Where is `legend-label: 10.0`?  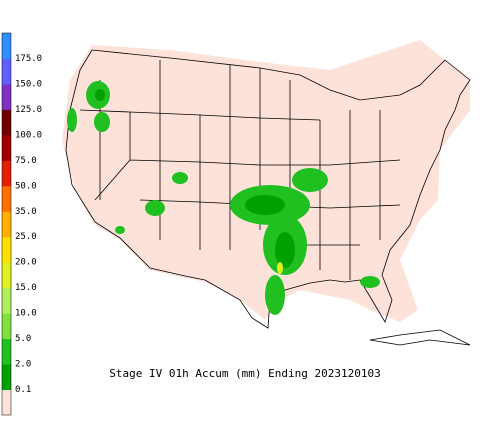
legend-label: 10.0 is located at coordinates (26, 314).